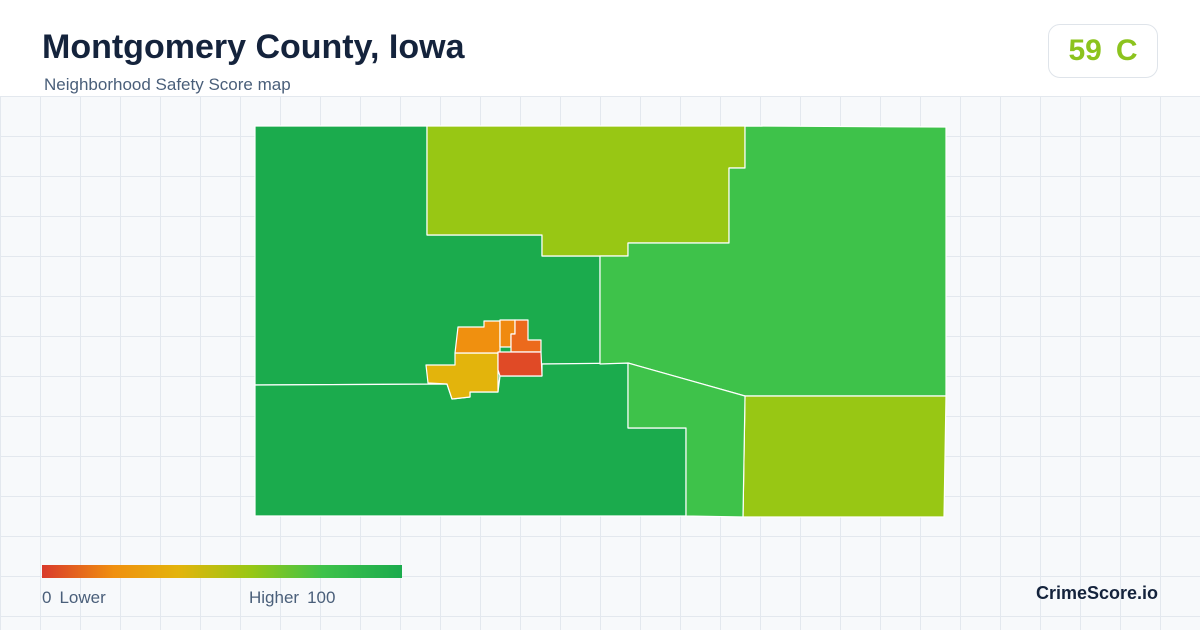 The image size is (1200, 630). What do you see at coordinates (222, 571) in the screenshot?
I see `legend-color-bar` at bounding box center [222, 571].